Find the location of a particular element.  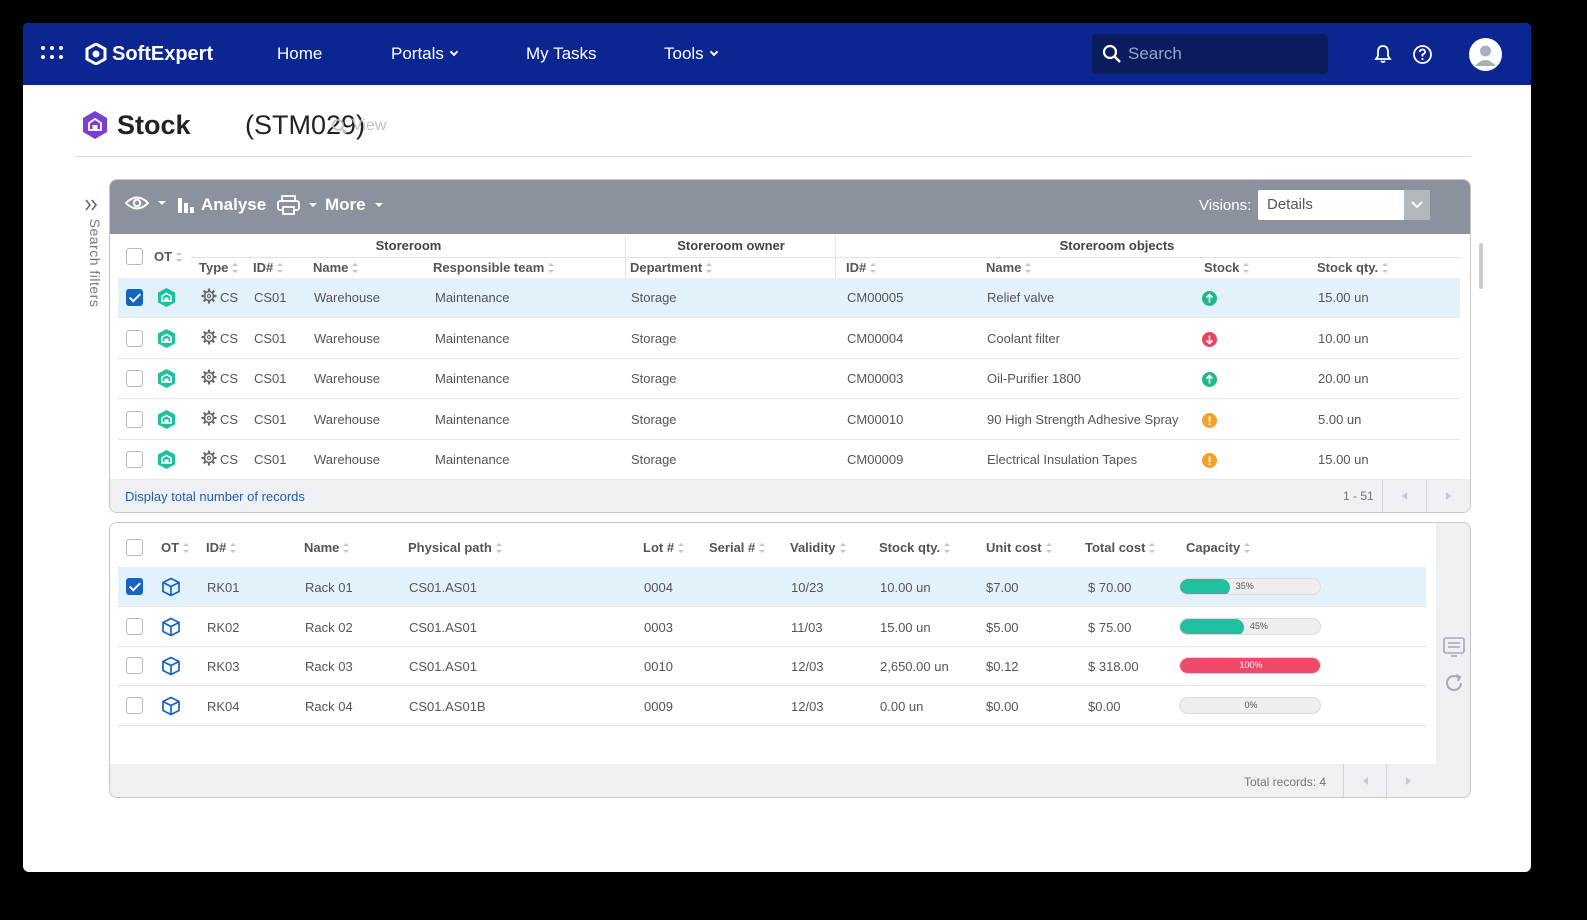

top-navigation-bar: SoftExpert Home Portals My Tasks Tools is located at coordinates (777, 54).